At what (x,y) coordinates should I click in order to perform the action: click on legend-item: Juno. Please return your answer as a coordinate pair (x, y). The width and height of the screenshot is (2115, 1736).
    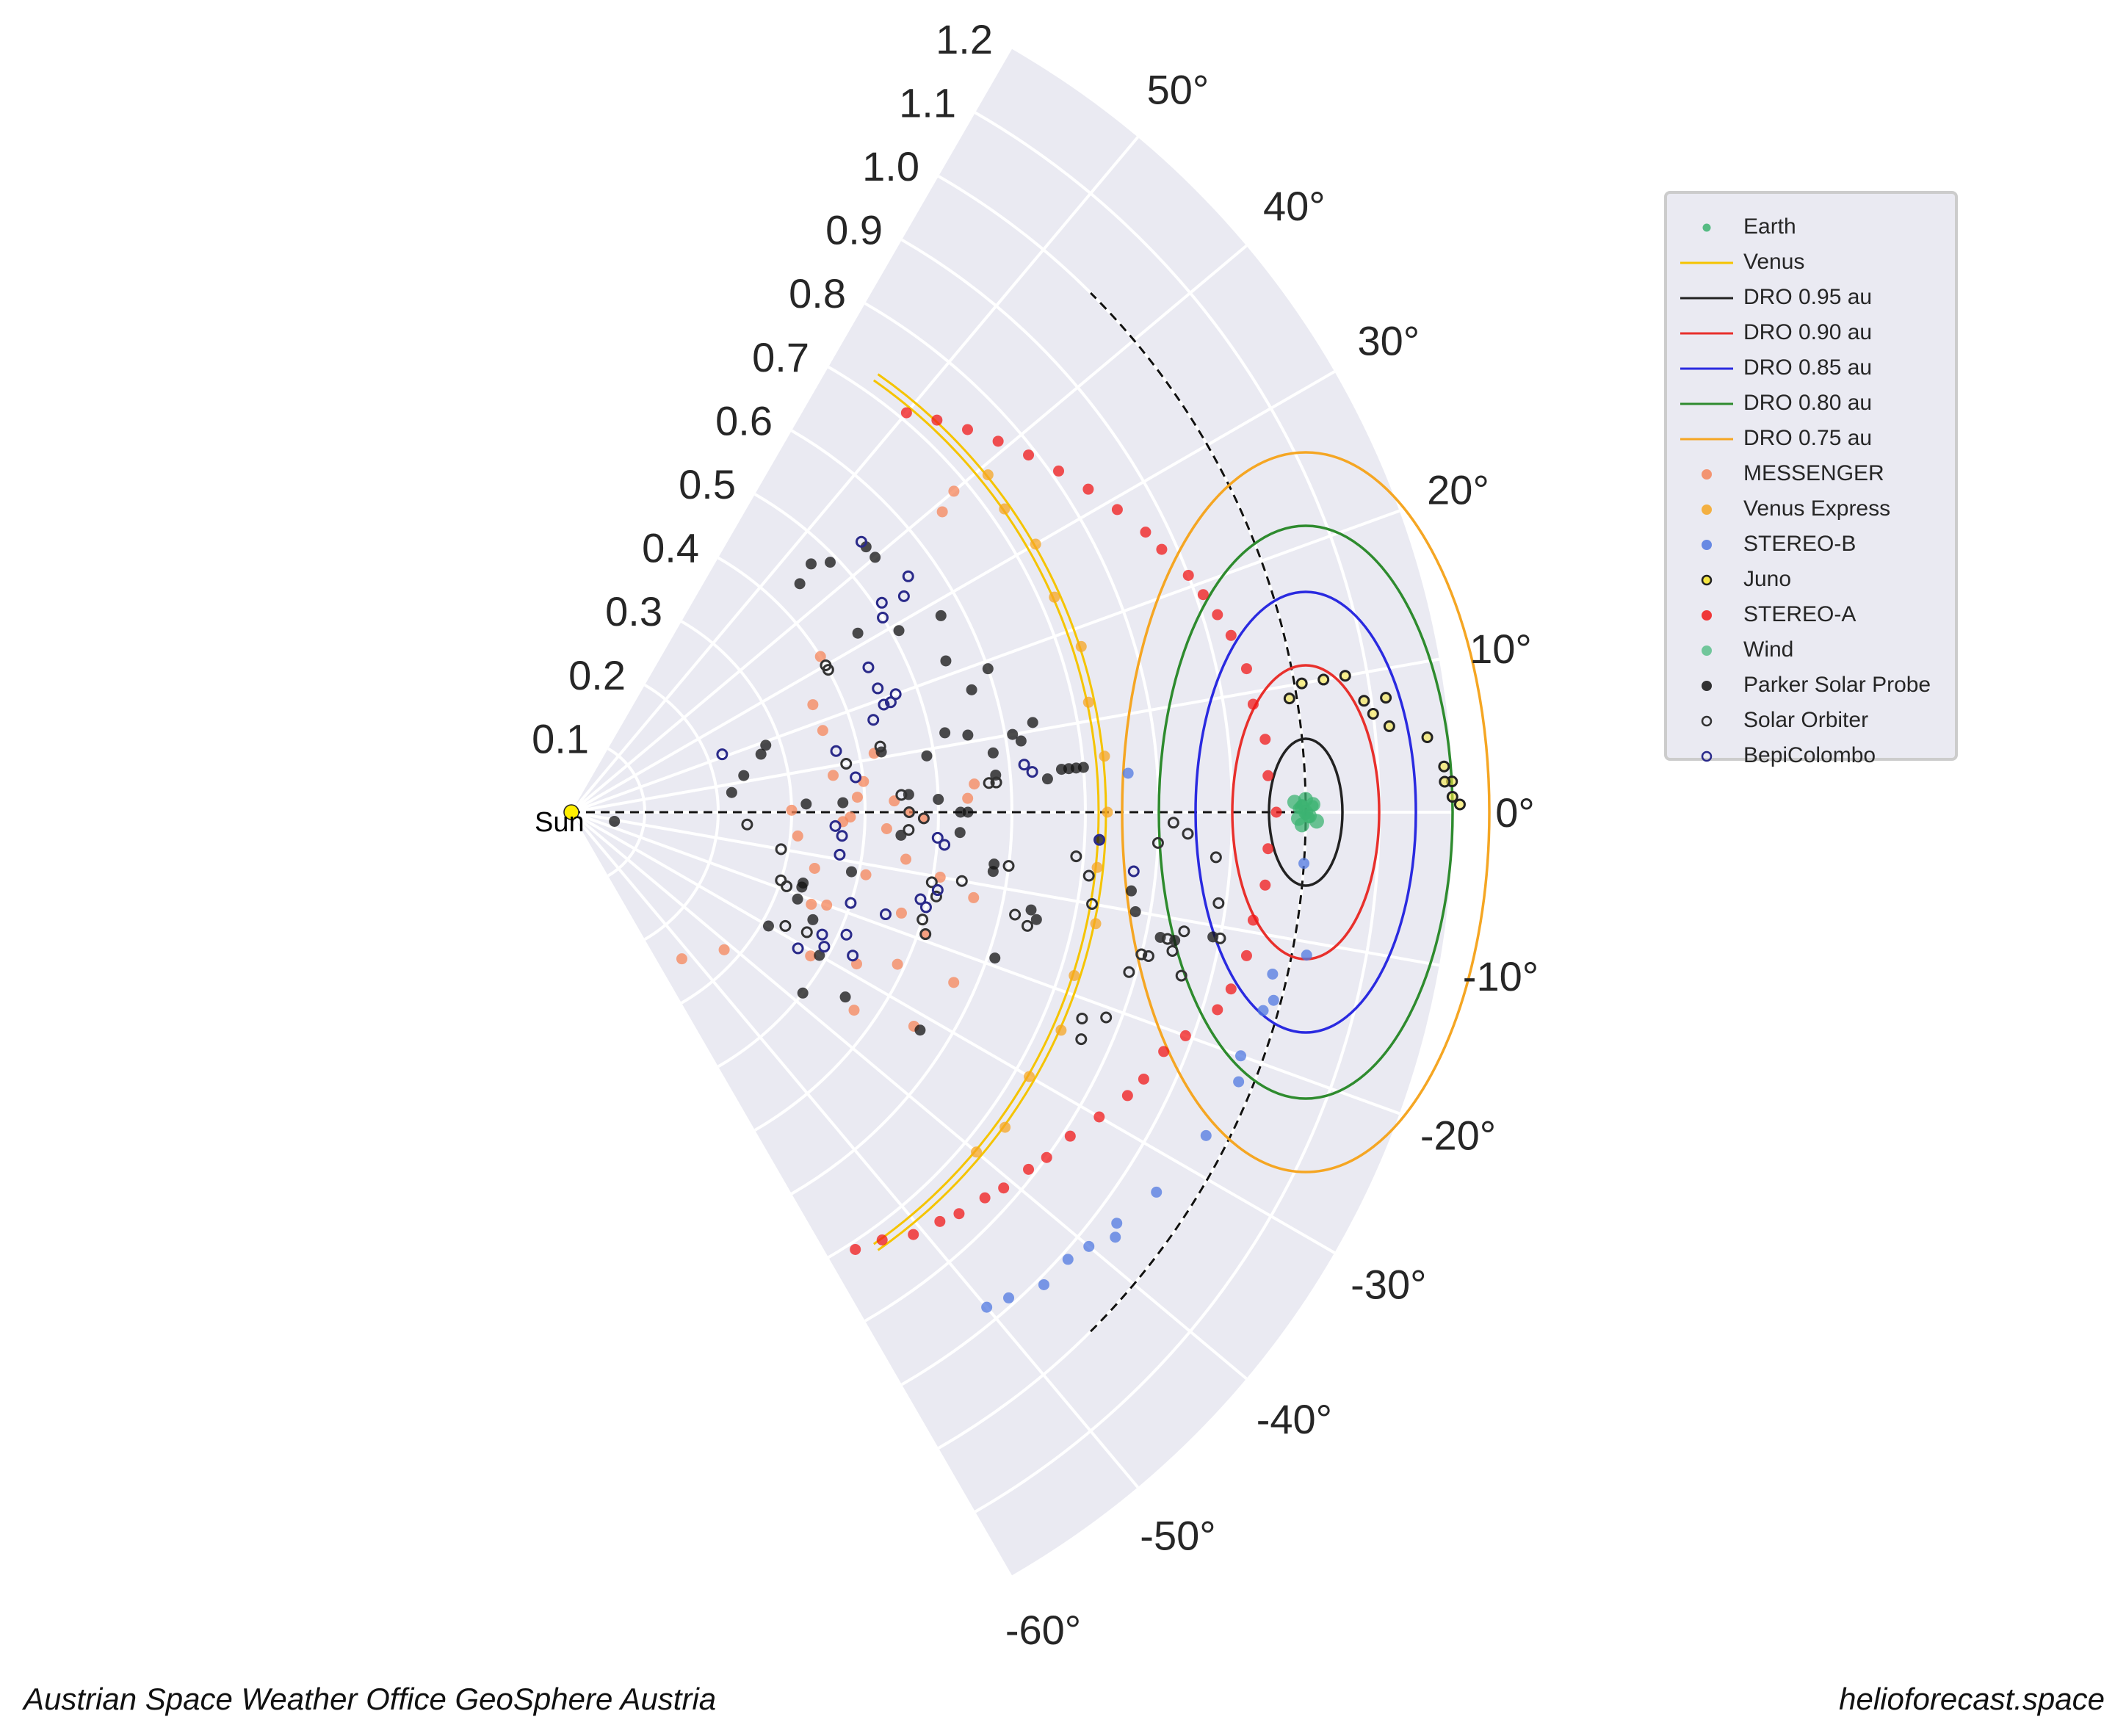
    Looking at the image, I should click on (1811, 580).